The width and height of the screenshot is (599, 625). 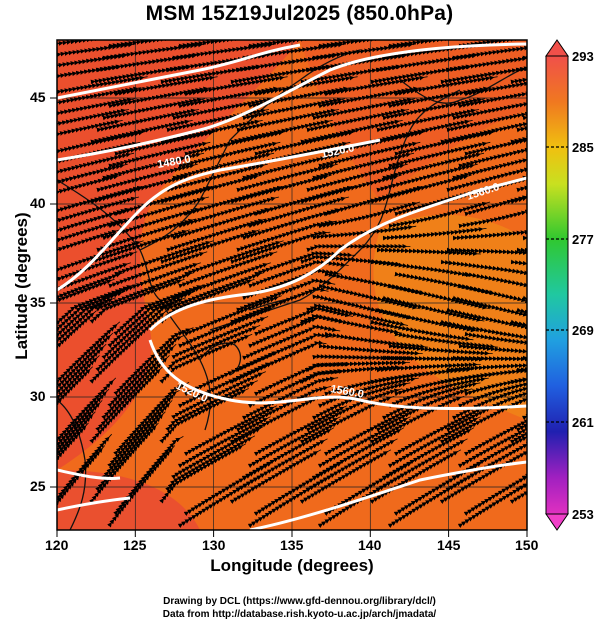 I want to click on contour-label: 1560.0, so click(x=346, y=392).